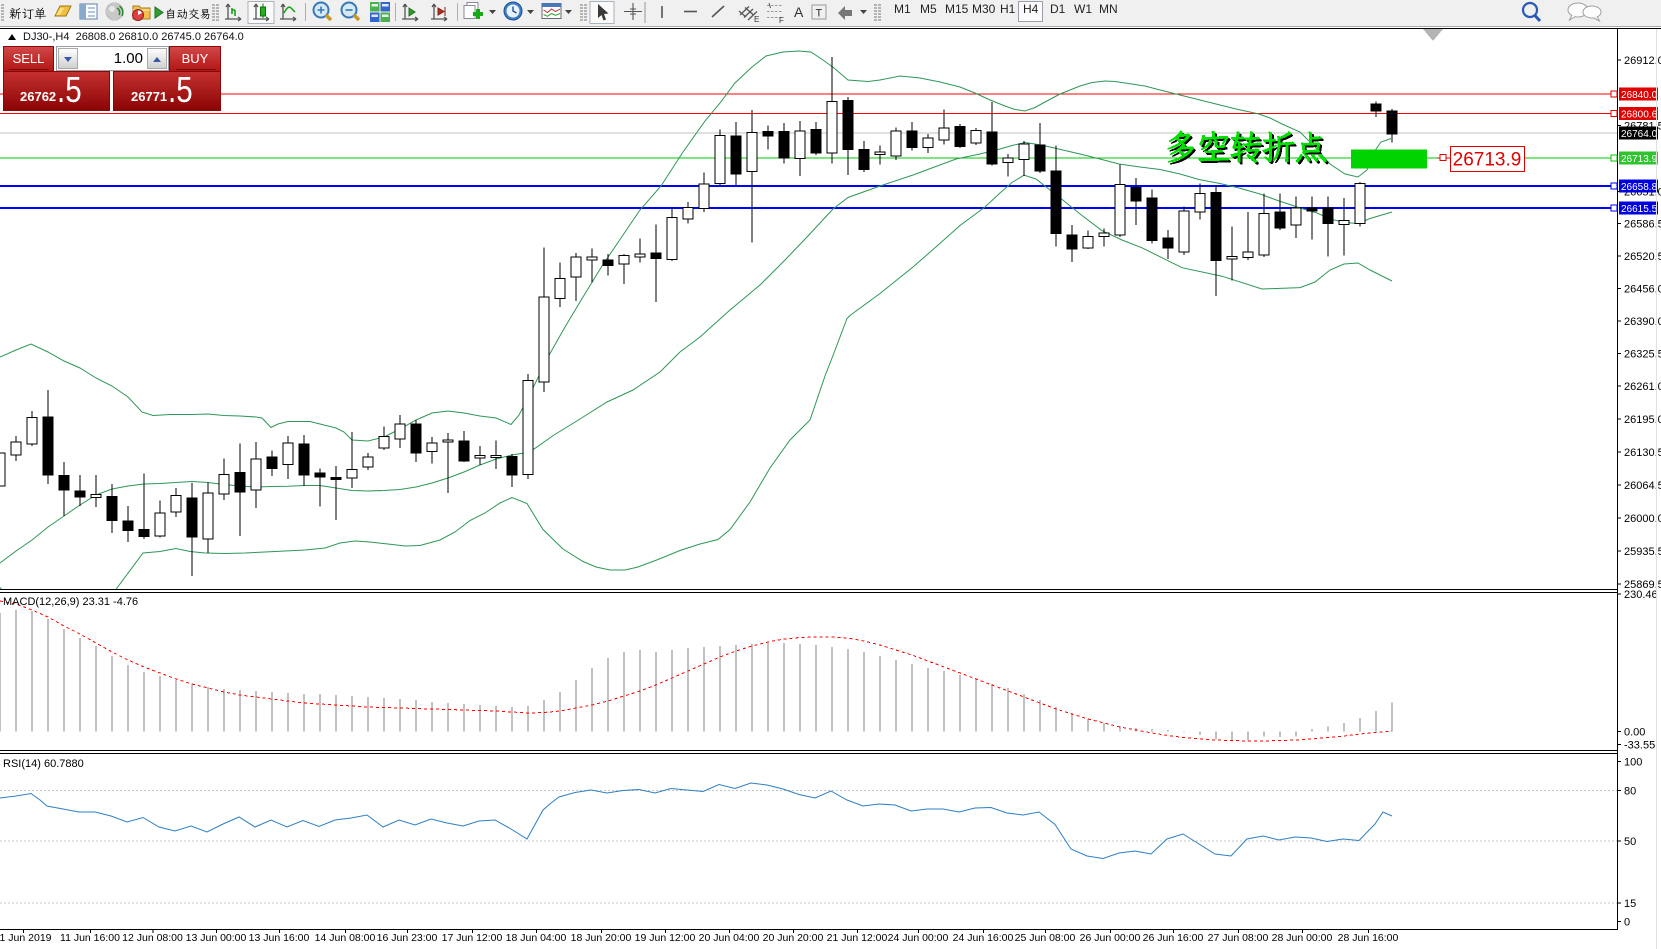 This screenshot has height=949, width=1661. What do you see at coordinates (799, 12) in the screenshot?
I see `svg-text: A` at bounding box center [799, 12].